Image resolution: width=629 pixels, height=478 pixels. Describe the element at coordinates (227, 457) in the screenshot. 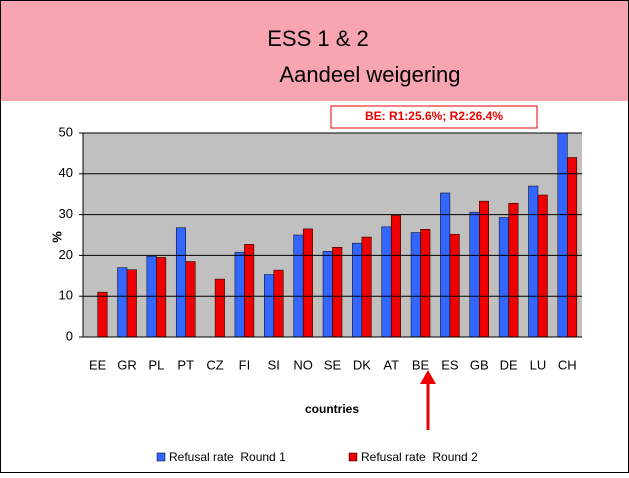

I see `legend-label: Refusal rate Round 1` at that location.